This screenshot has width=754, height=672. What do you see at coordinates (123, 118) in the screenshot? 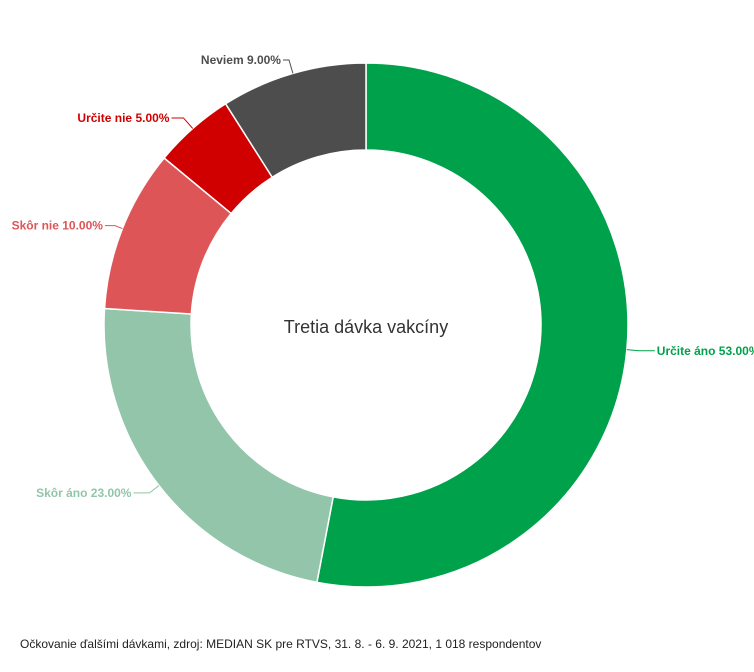
I see `slice-label: Určite nie 5.00%` at bounding box center [123, 118].